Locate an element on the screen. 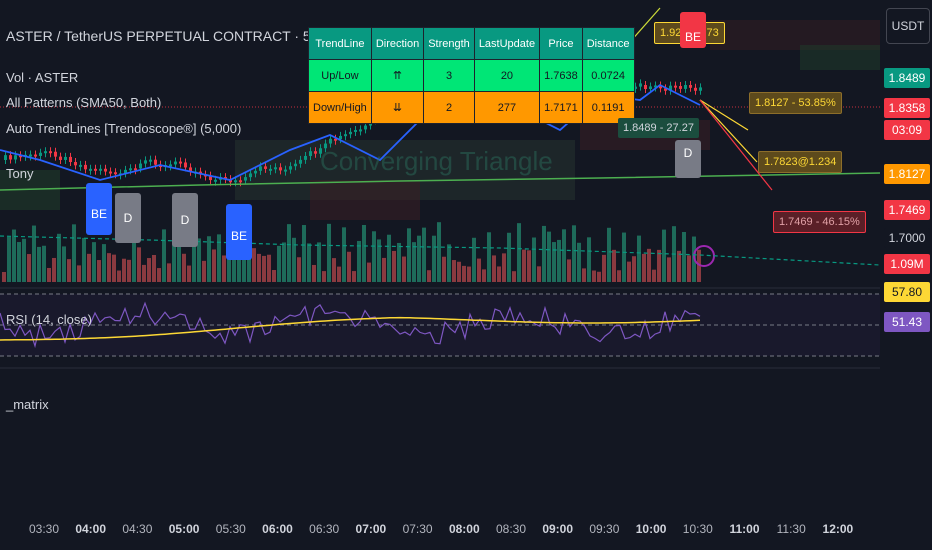  th-lastupdate: LastUpdate is located at coordinates (507, 43).